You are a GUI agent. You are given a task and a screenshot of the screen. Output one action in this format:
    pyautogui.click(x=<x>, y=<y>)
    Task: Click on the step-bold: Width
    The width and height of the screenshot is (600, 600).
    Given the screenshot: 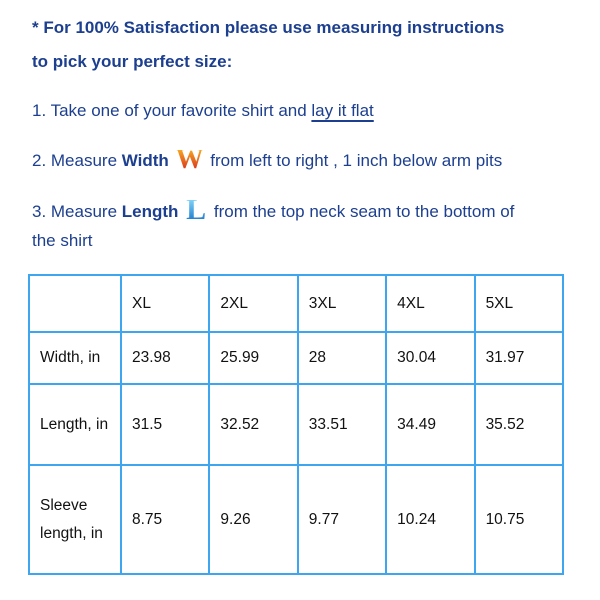 What is the action you would take?
    pyautogui.click(x=145, y=160)
    